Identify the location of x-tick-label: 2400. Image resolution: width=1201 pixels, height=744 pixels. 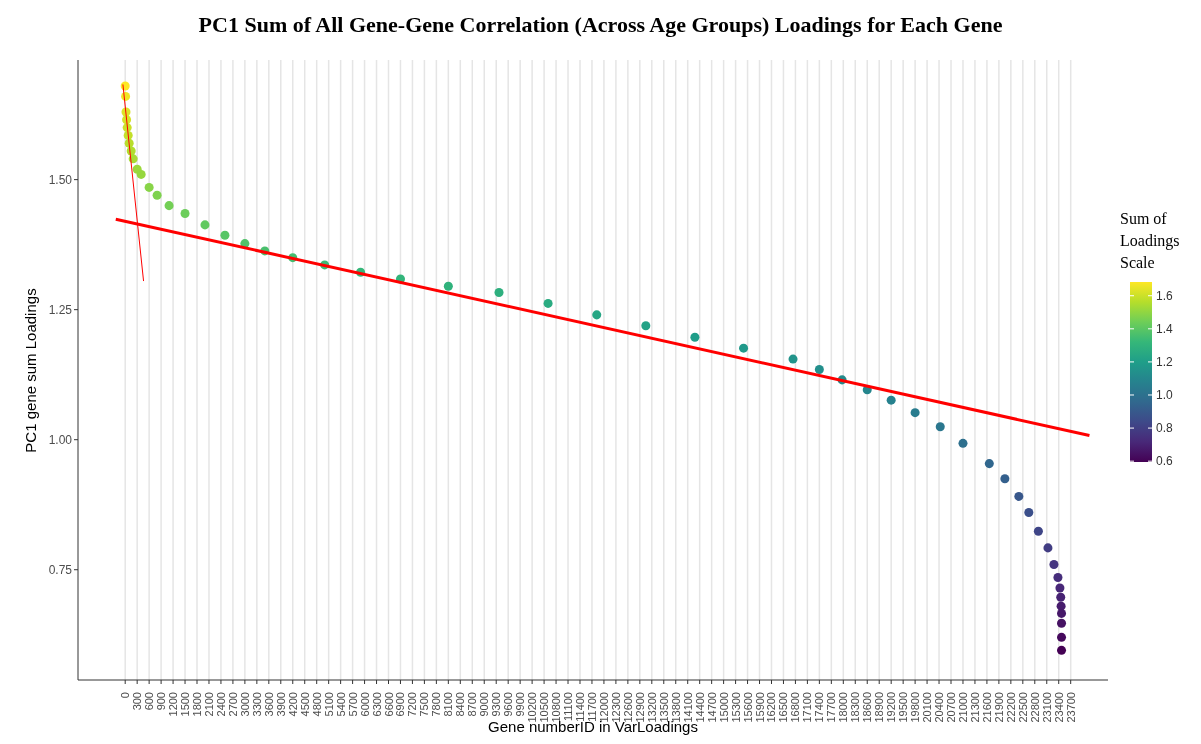
(220, 704).